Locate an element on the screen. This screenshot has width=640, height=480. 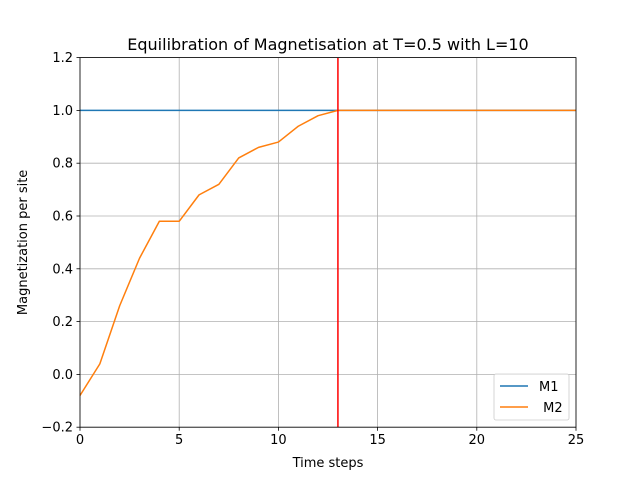
x-tick-label: 20 is located at coordinates (477, 440).